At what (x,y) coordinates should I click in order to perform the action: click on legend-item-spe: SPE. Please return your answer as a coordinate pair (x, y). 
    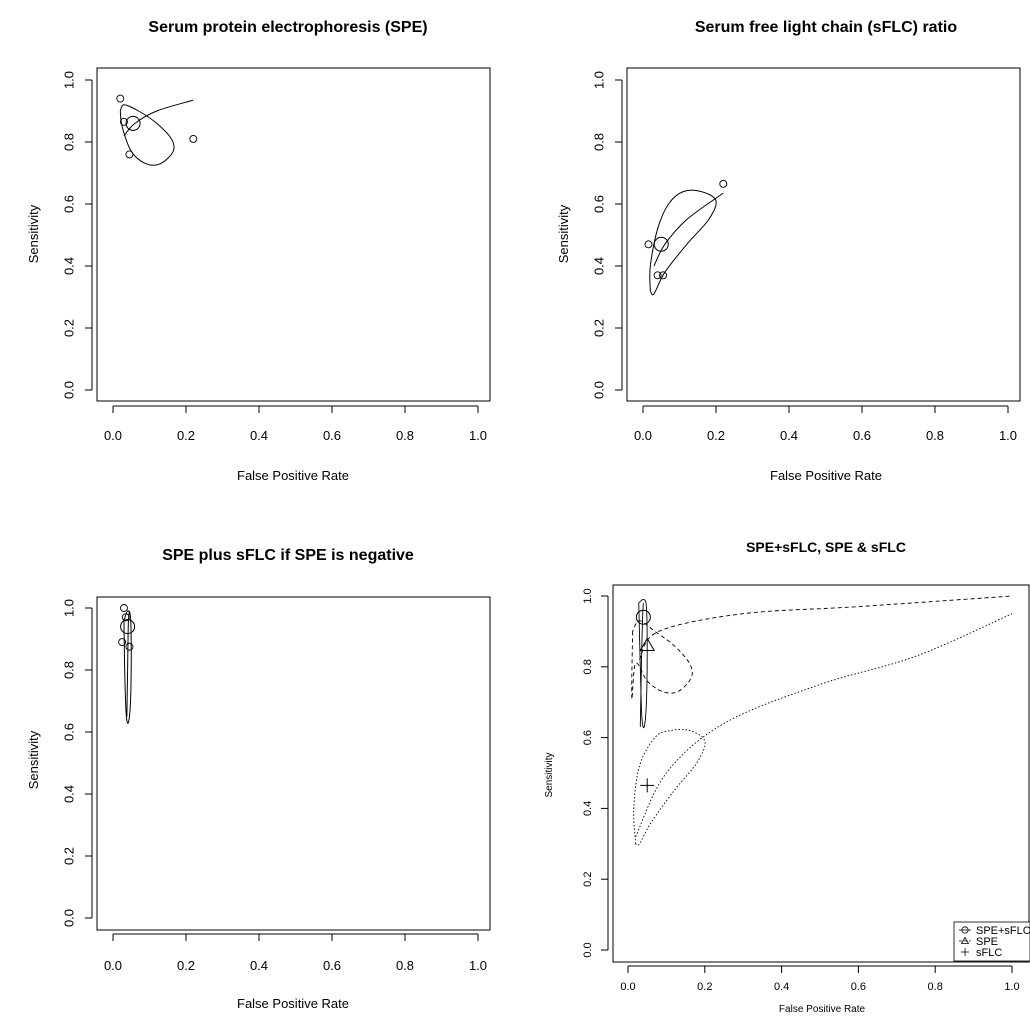
    Looking at the image, I should click on (978, 942).